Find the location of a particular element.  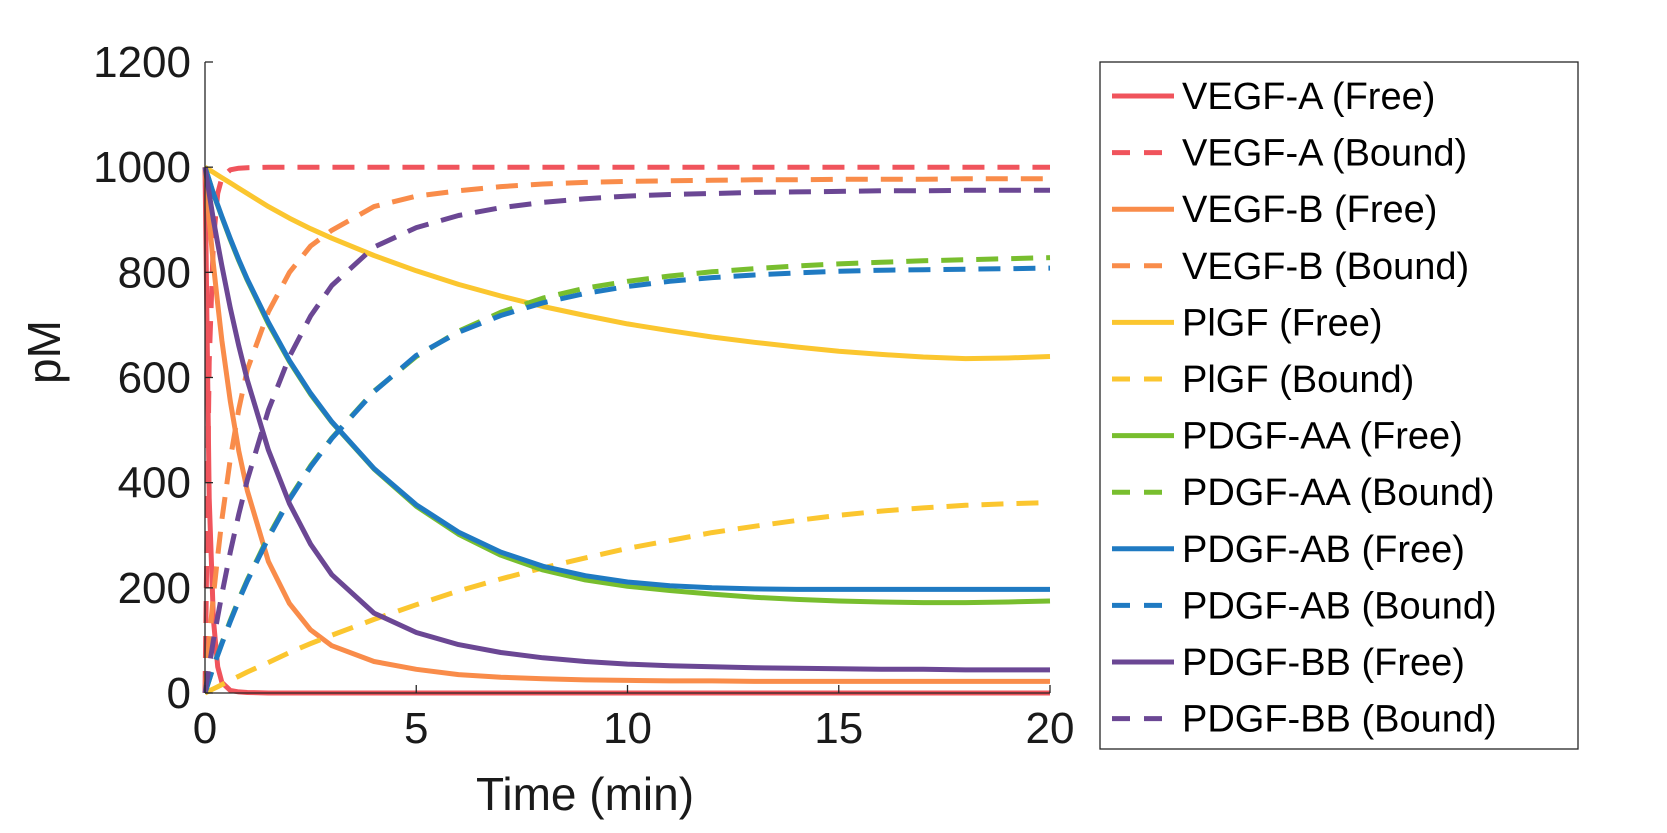

x-tick-label: 10 is located at coordinates (627, 728).